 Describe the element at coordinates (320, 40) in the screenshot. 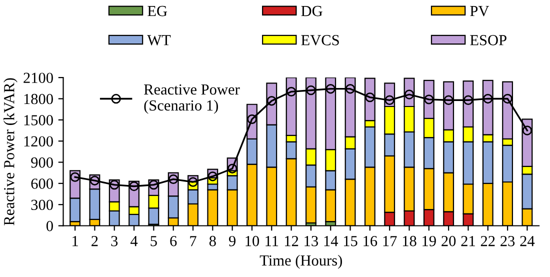

I see `legend-label: EVCS` at that location.